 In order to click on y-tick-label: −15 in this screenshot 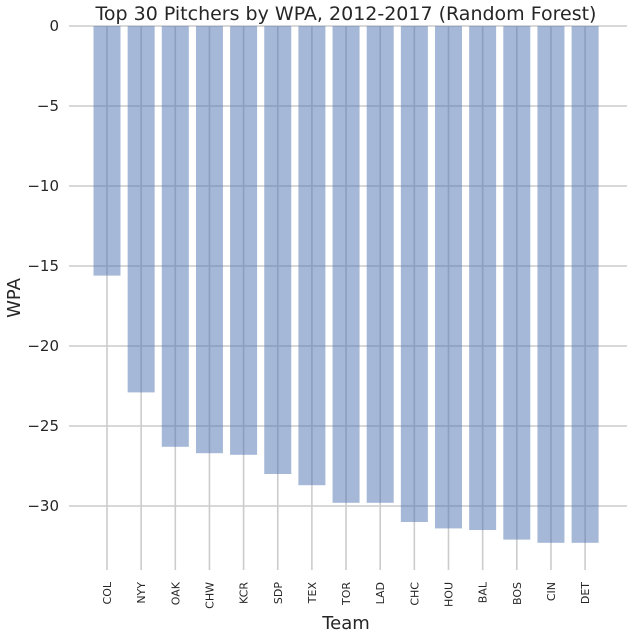, I will do `click(43, 266)`.